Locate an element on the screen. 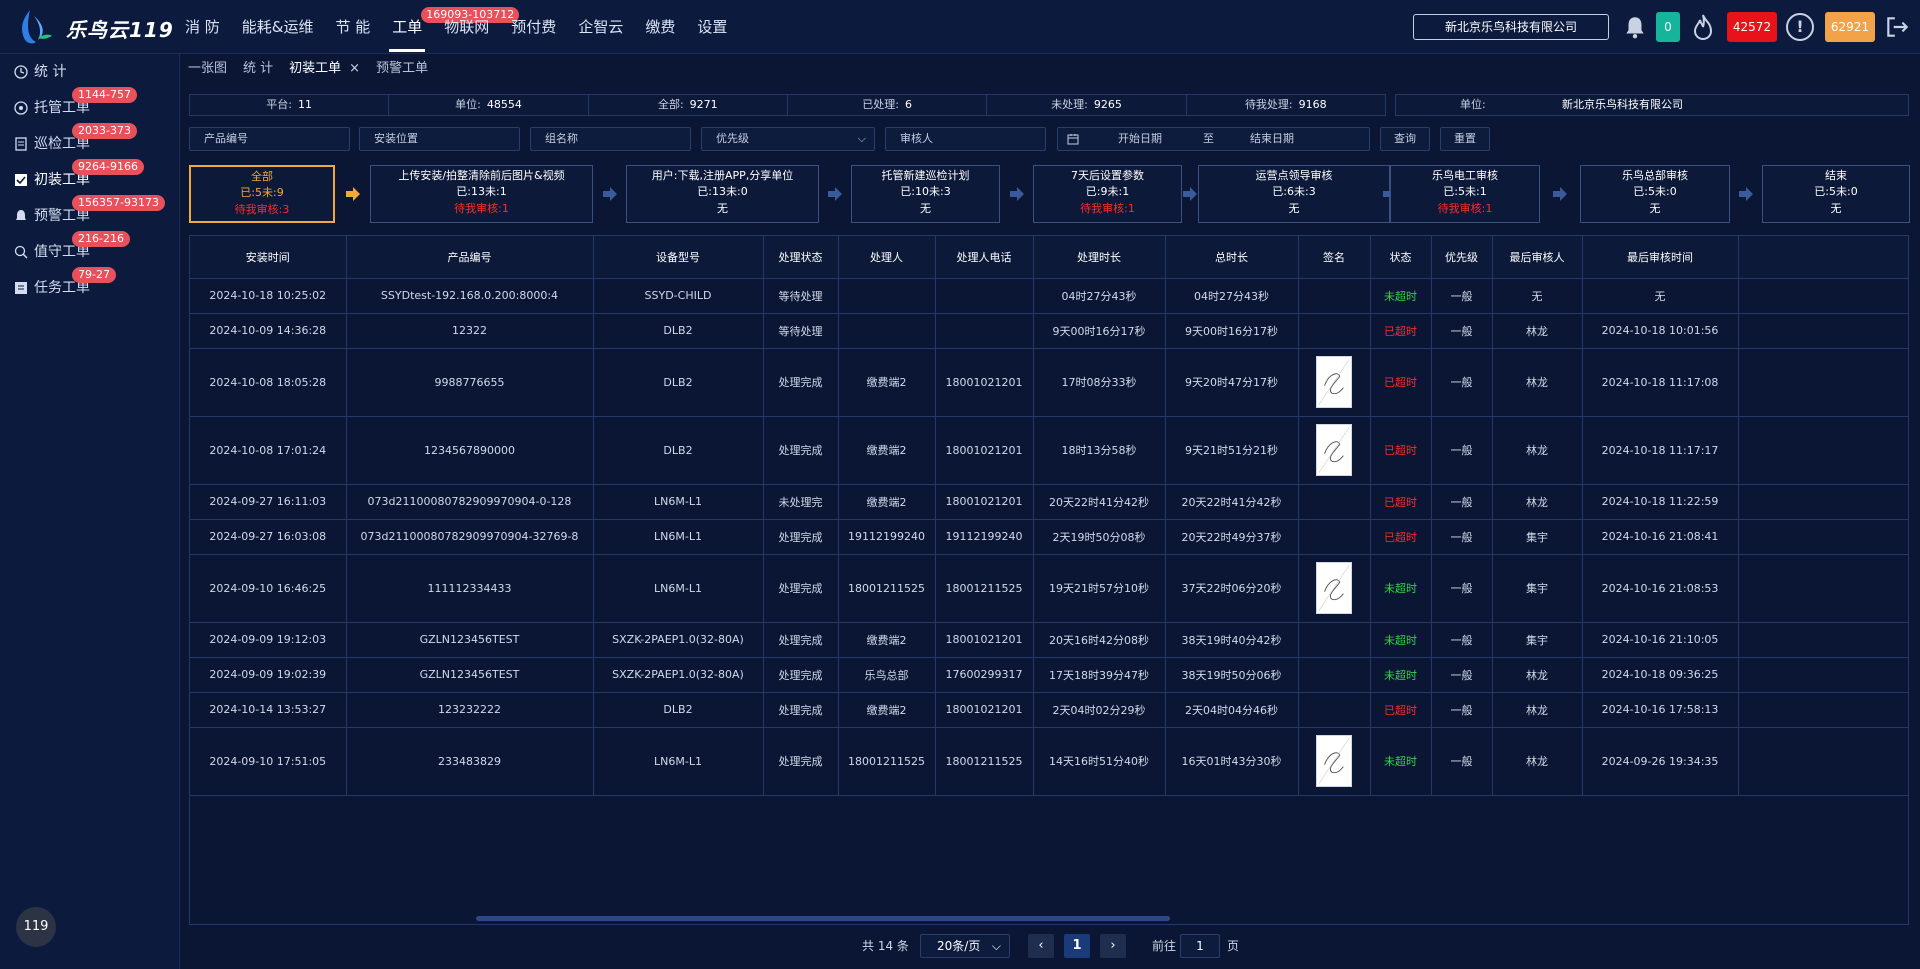  notification-count: 0 is located at coordinates (1668, 27).